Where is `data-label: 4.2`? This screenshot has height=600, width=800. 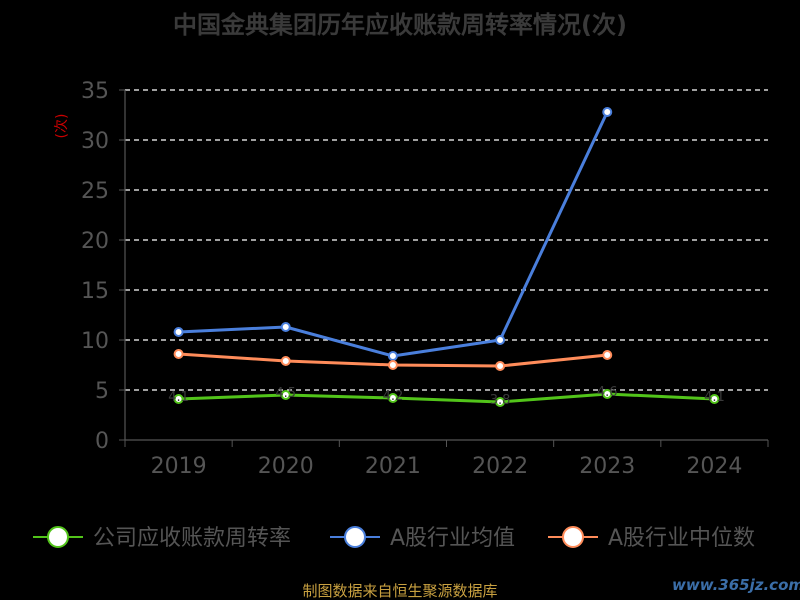 data-label: 4.2 is located at coordinates (393, 396).